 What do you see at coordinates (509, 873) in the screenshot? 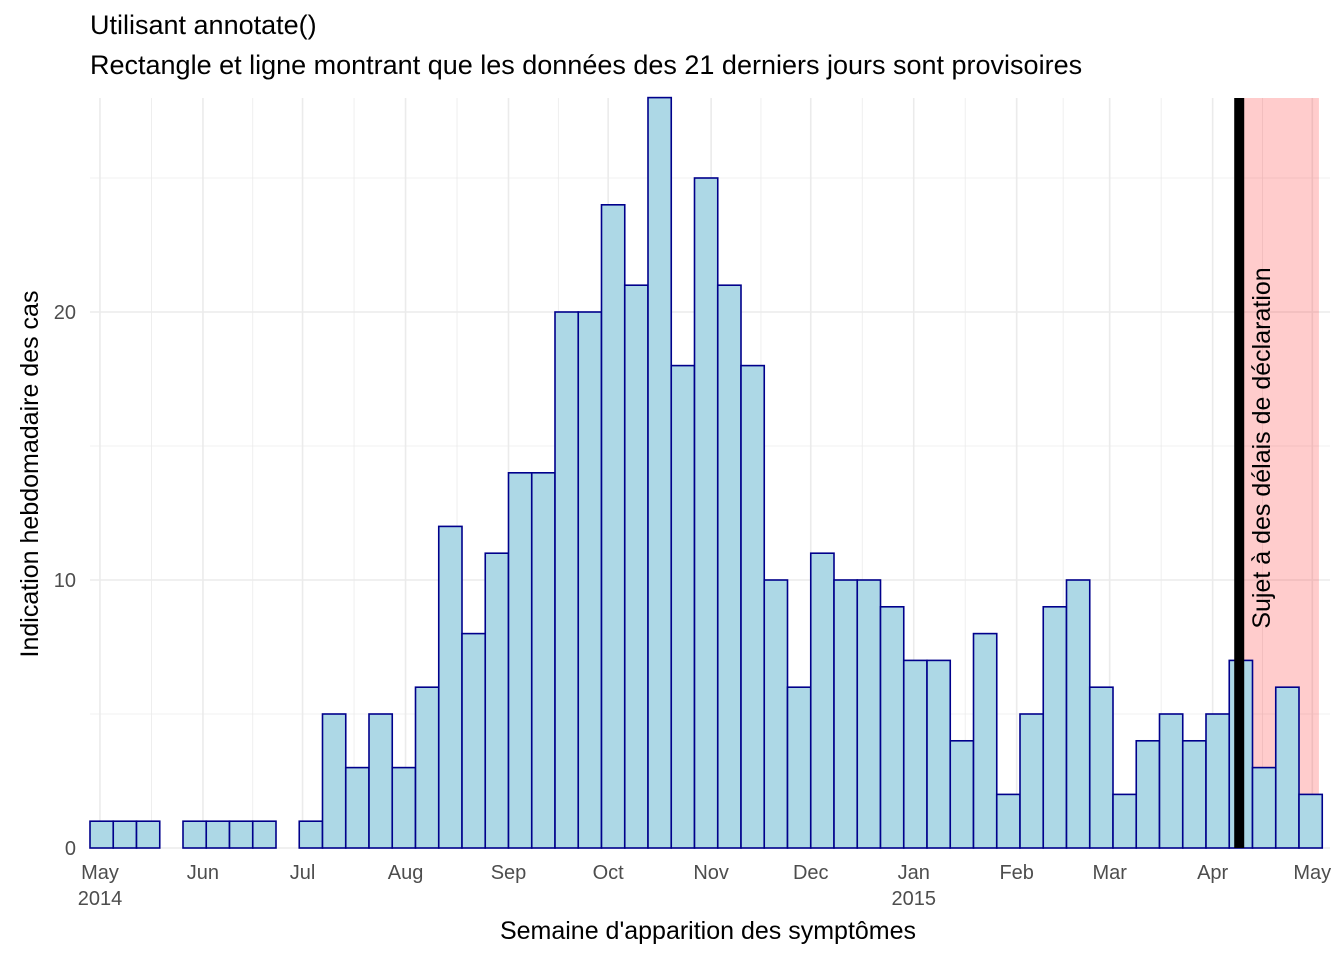
I see `x-tick-label: Sep` at bounding box center [509, 873].